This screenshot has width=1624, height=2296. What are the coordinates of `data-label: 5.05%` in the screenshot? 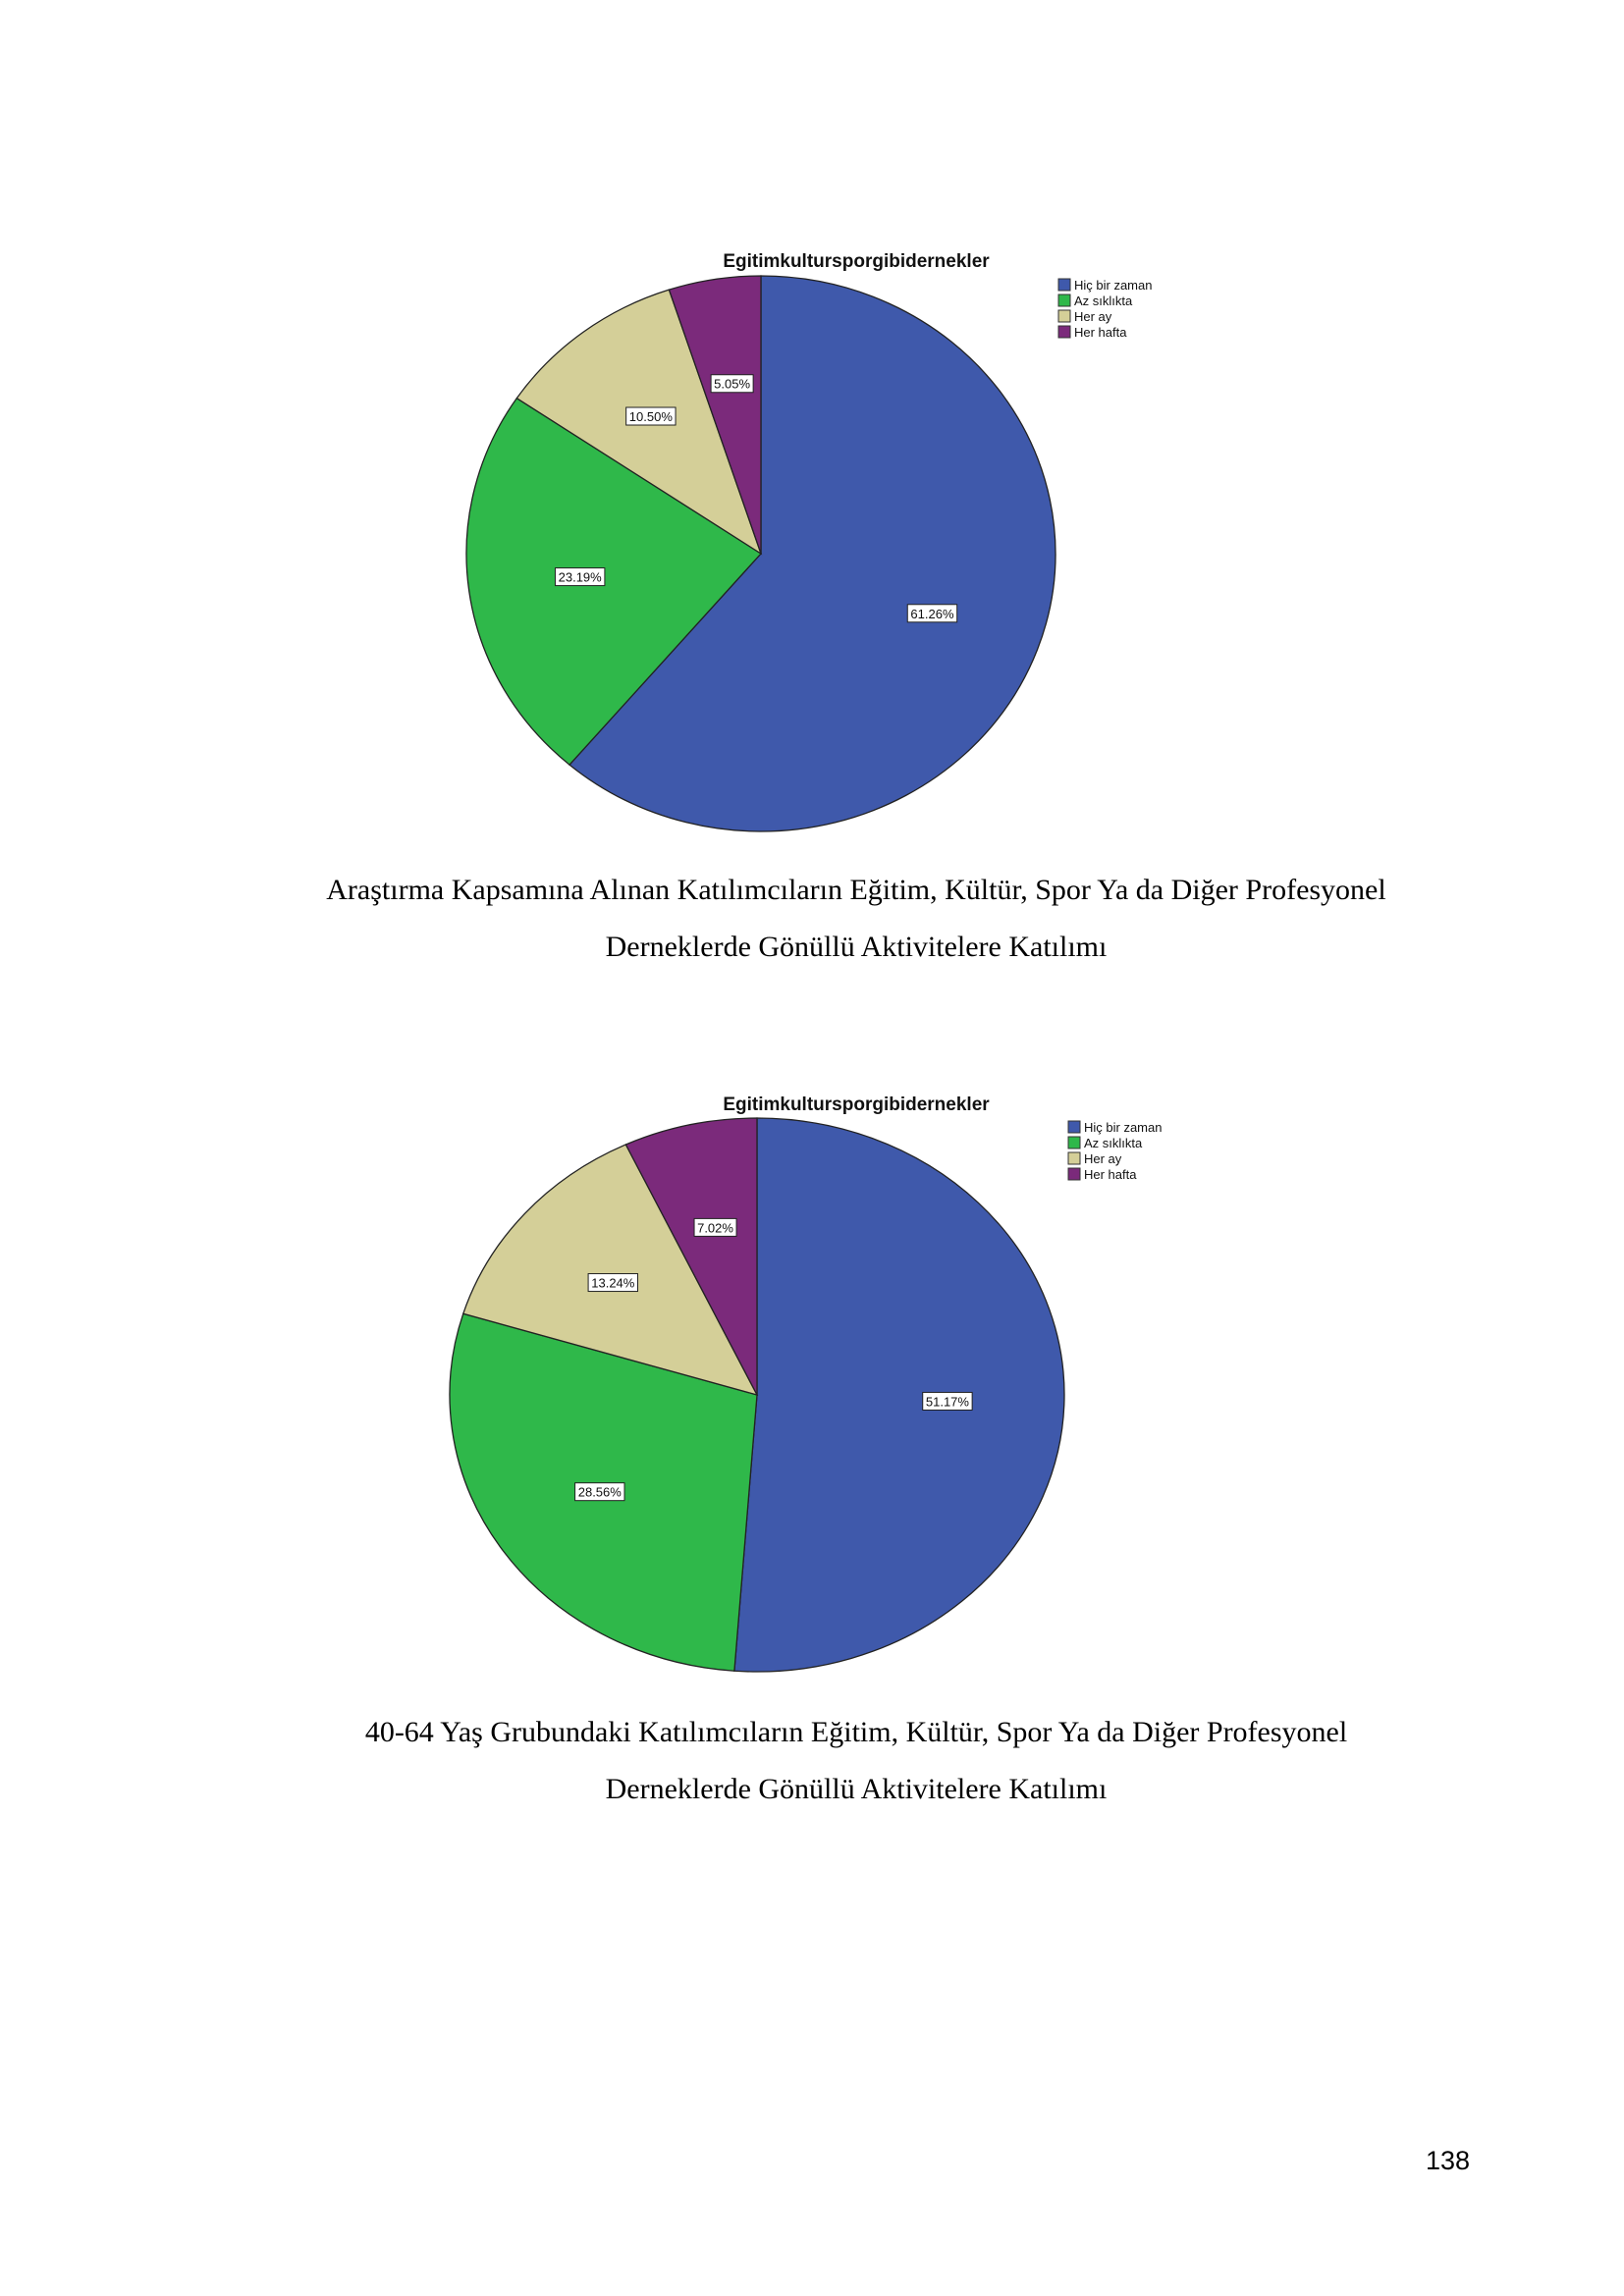 It's located at (732, 384).